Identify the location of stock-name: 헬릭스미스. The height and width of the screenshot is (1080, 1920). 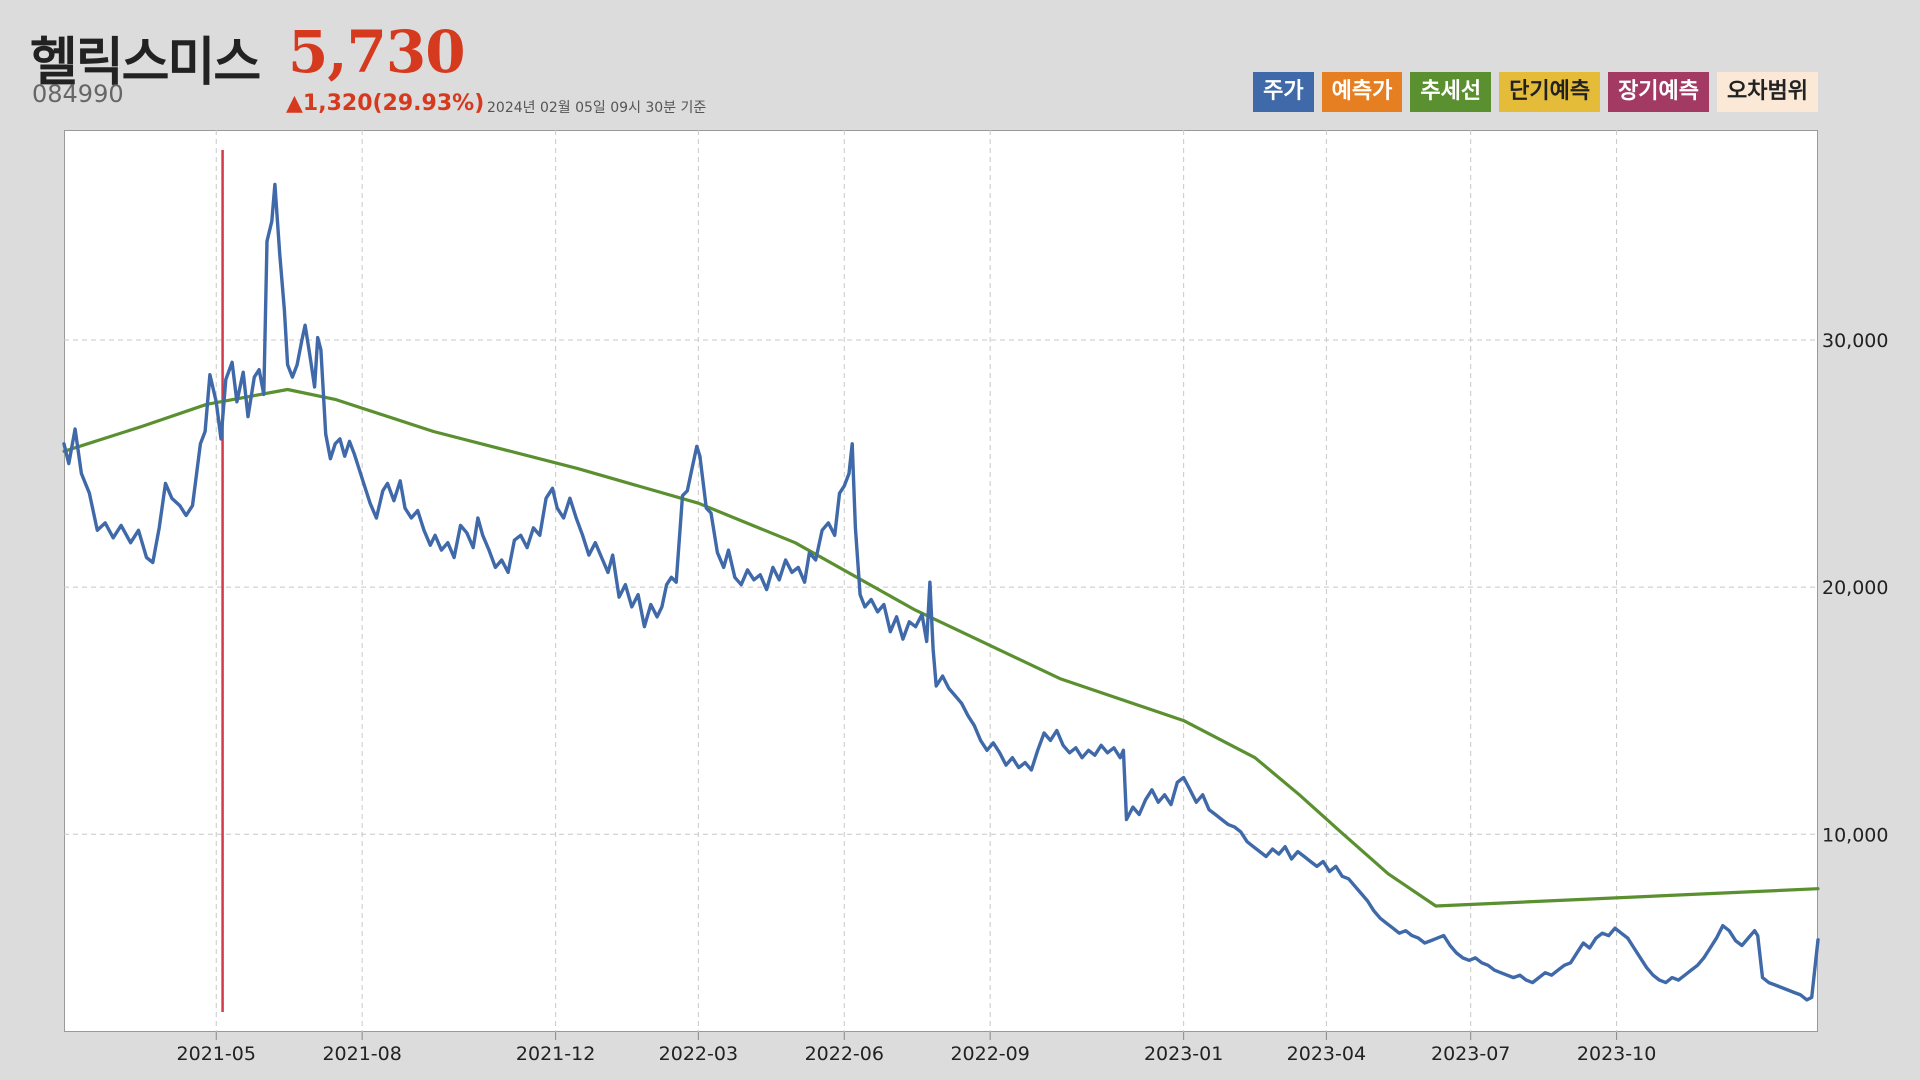
(145, 63).